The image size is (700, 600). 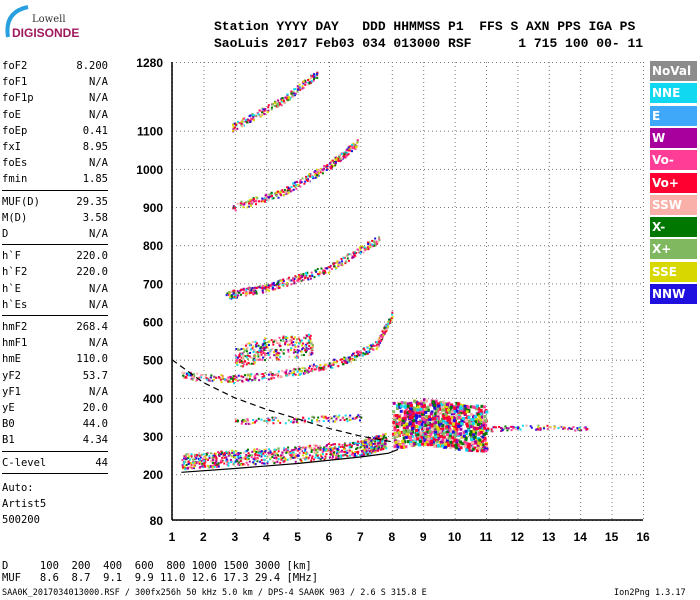 I want to click on param-value: 8.200, so click(x=92, y=66).